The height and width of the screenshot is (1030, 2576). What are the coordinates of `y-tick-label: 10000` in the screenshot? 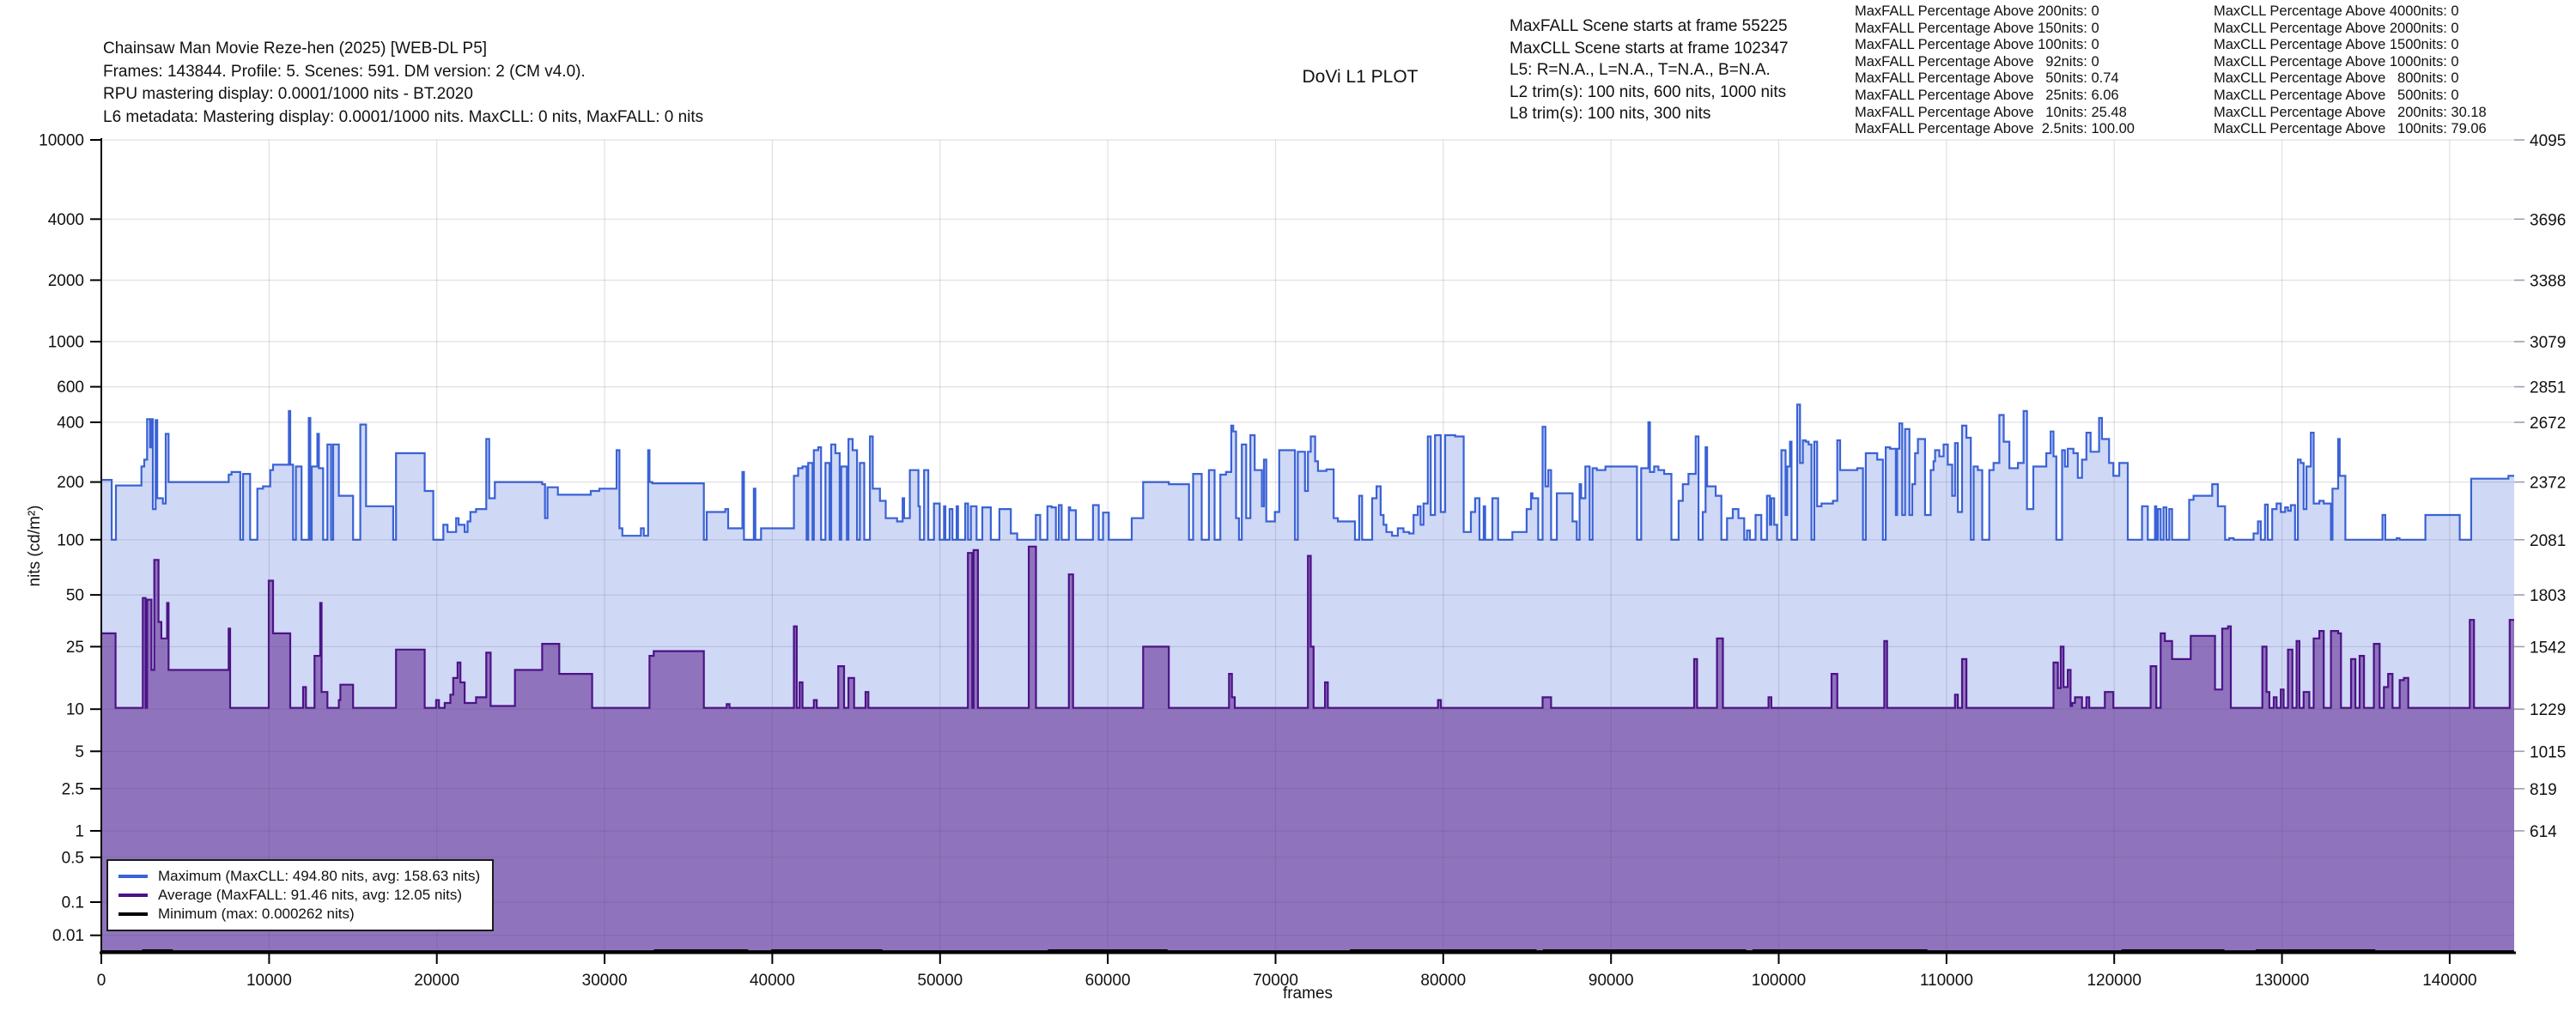 It's located at (61, 141).